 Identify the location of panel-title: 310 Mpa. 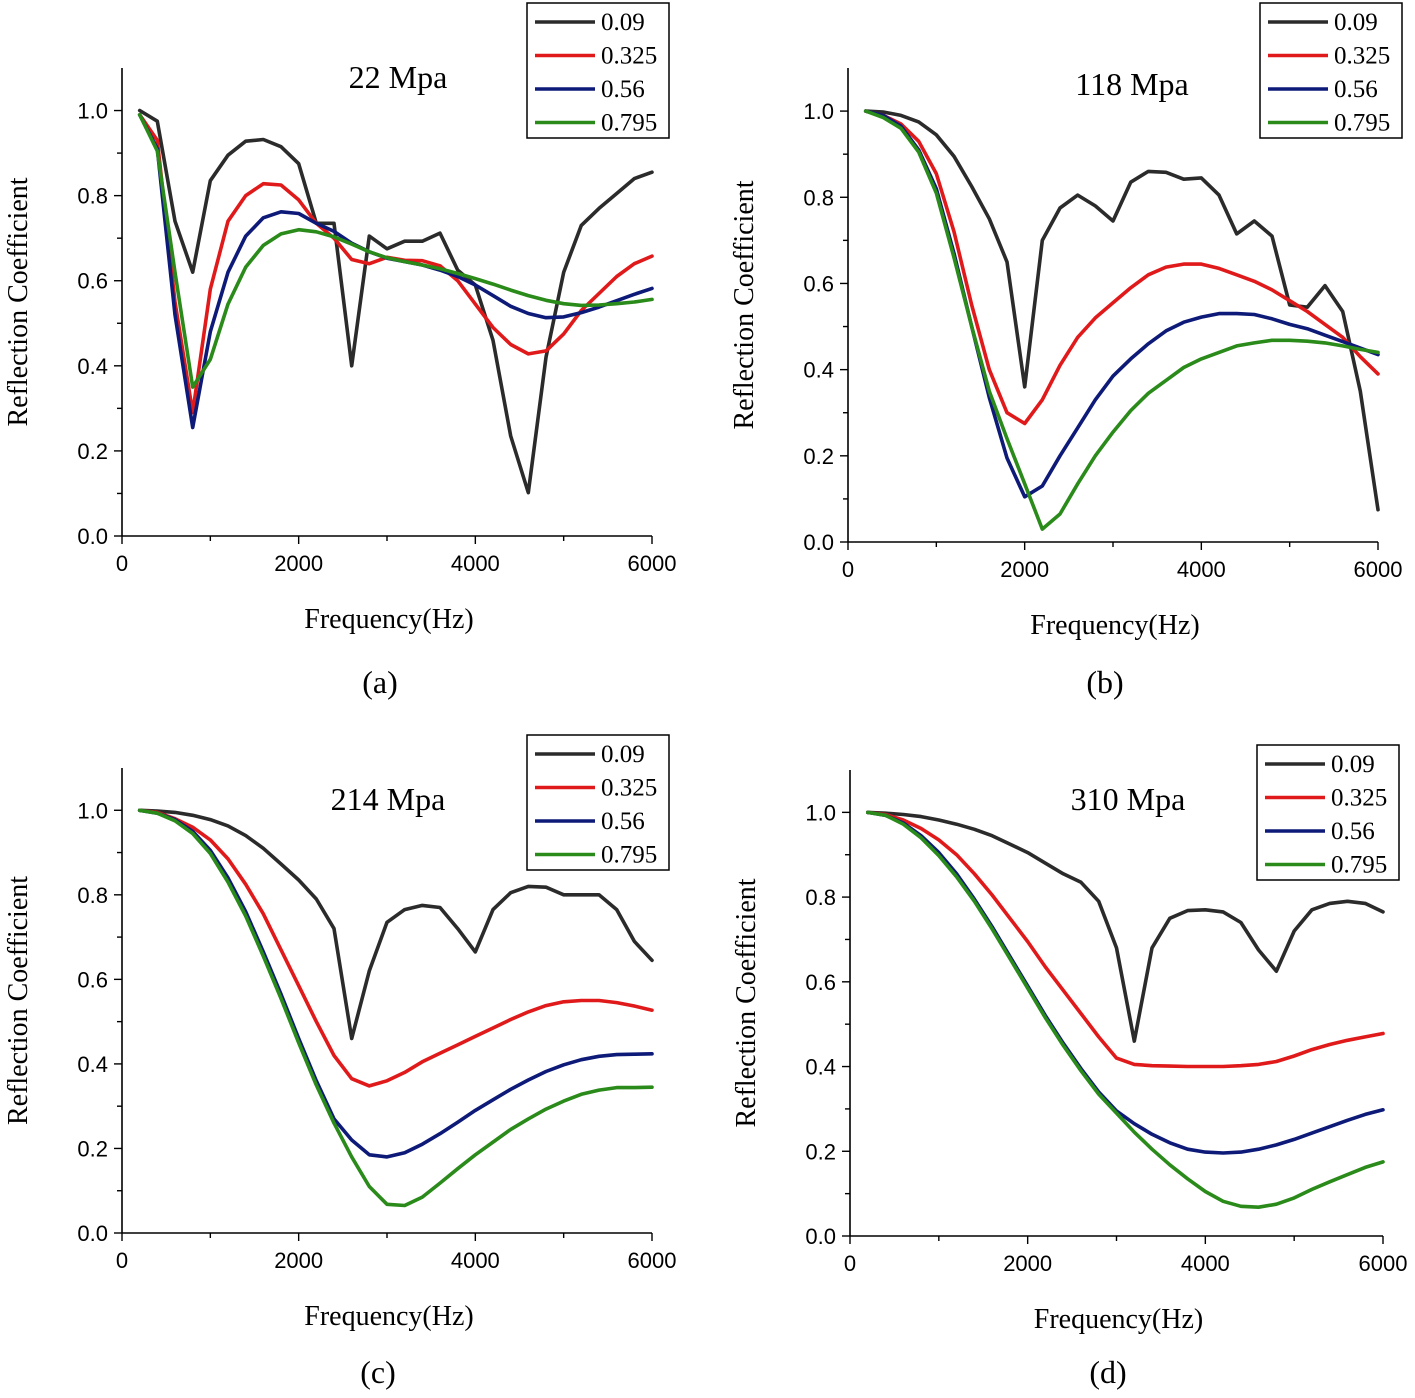
(1128, 799).